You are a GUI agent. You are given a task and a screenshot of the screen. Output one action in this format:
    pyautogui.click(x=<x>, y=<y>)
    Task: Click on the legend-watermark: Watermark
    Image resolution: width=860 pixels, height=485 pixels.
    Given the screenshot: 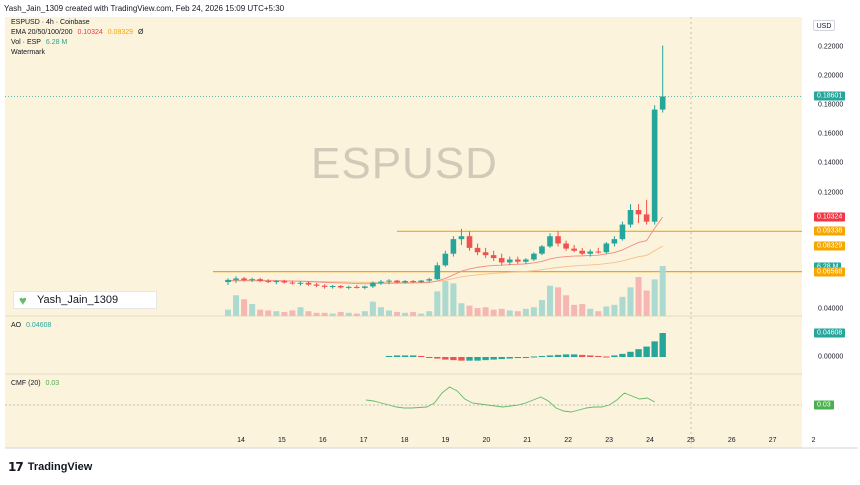 What is the action you would take?
    pyautogui.click(x=28, y=52)
    